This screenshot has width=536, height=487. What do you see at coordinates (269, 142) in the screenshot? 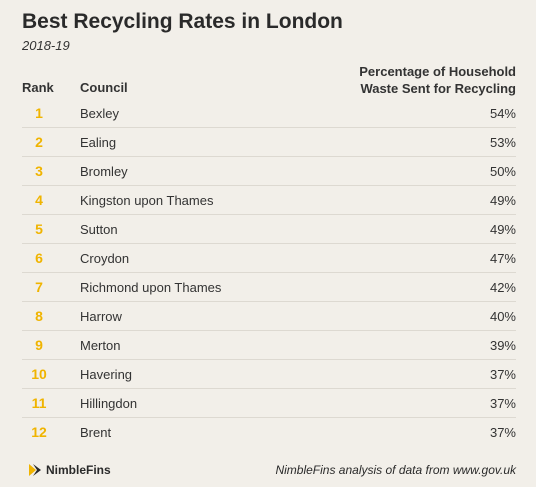
I see `table-row: 2 Ealing 53%` at bounding box center [269, 142].